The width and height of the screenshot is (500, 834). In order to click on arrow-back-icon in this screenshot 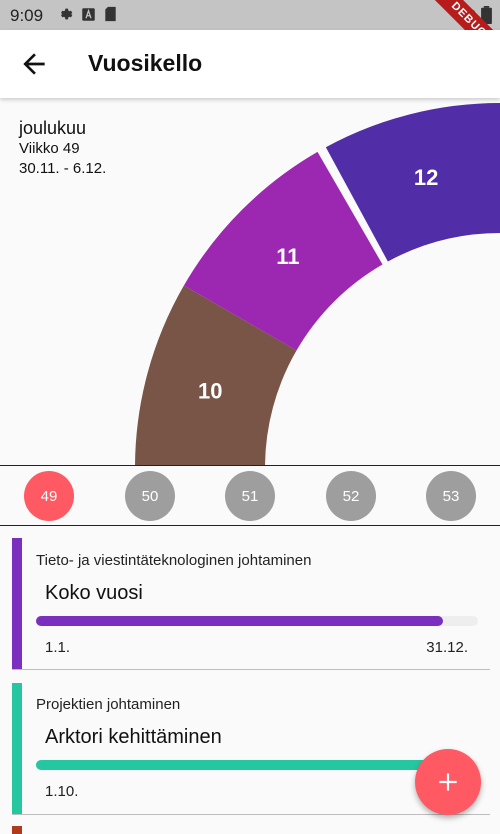, I will do `click(34, 64)`.